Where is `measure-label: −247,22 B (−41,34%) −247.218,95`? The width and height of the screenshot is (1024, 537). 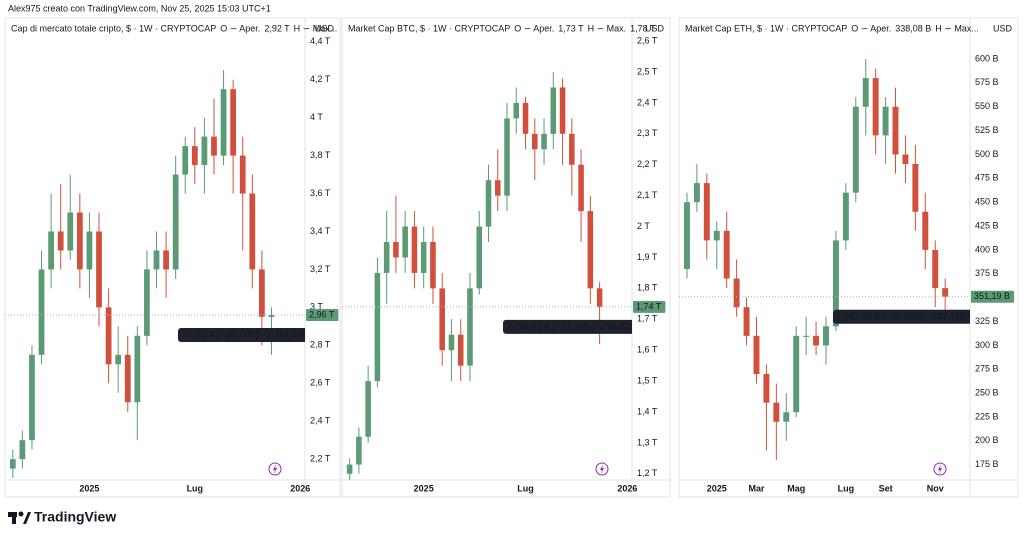 measure-label: −247,22 B (−41,34%) −247.218,95 is located at coordinates (908, 316).